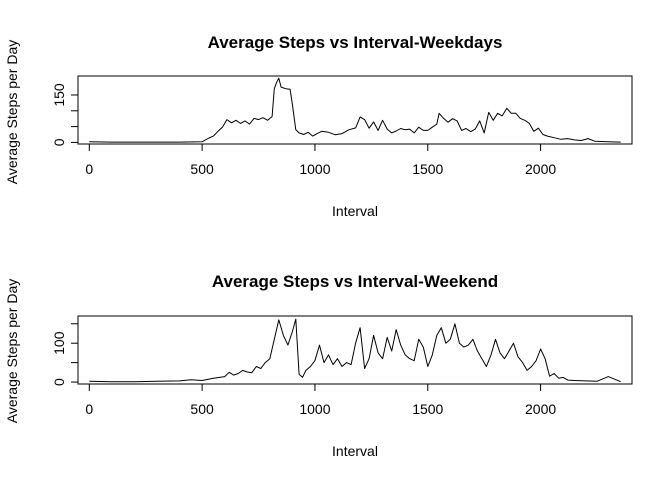  I want to click on y-tick-label: 100, so click(59, 343).